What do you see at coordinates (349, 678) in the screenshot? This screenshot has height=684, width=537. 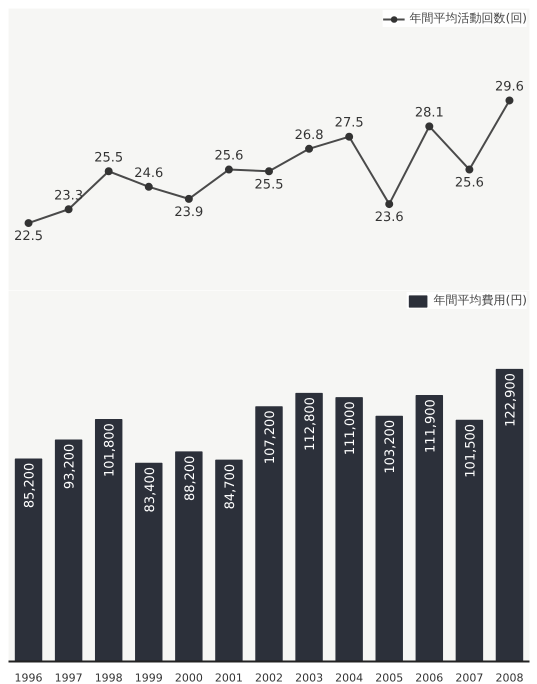 I see `x-tick-label: 2004` at bounding box center [349, 678].